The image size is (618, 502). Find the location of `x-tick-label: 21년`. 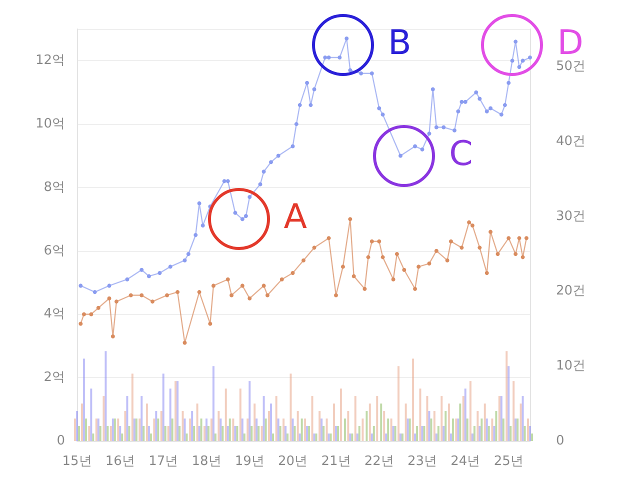

x-tick-label: 21년 is located at coordinates (336, 461).